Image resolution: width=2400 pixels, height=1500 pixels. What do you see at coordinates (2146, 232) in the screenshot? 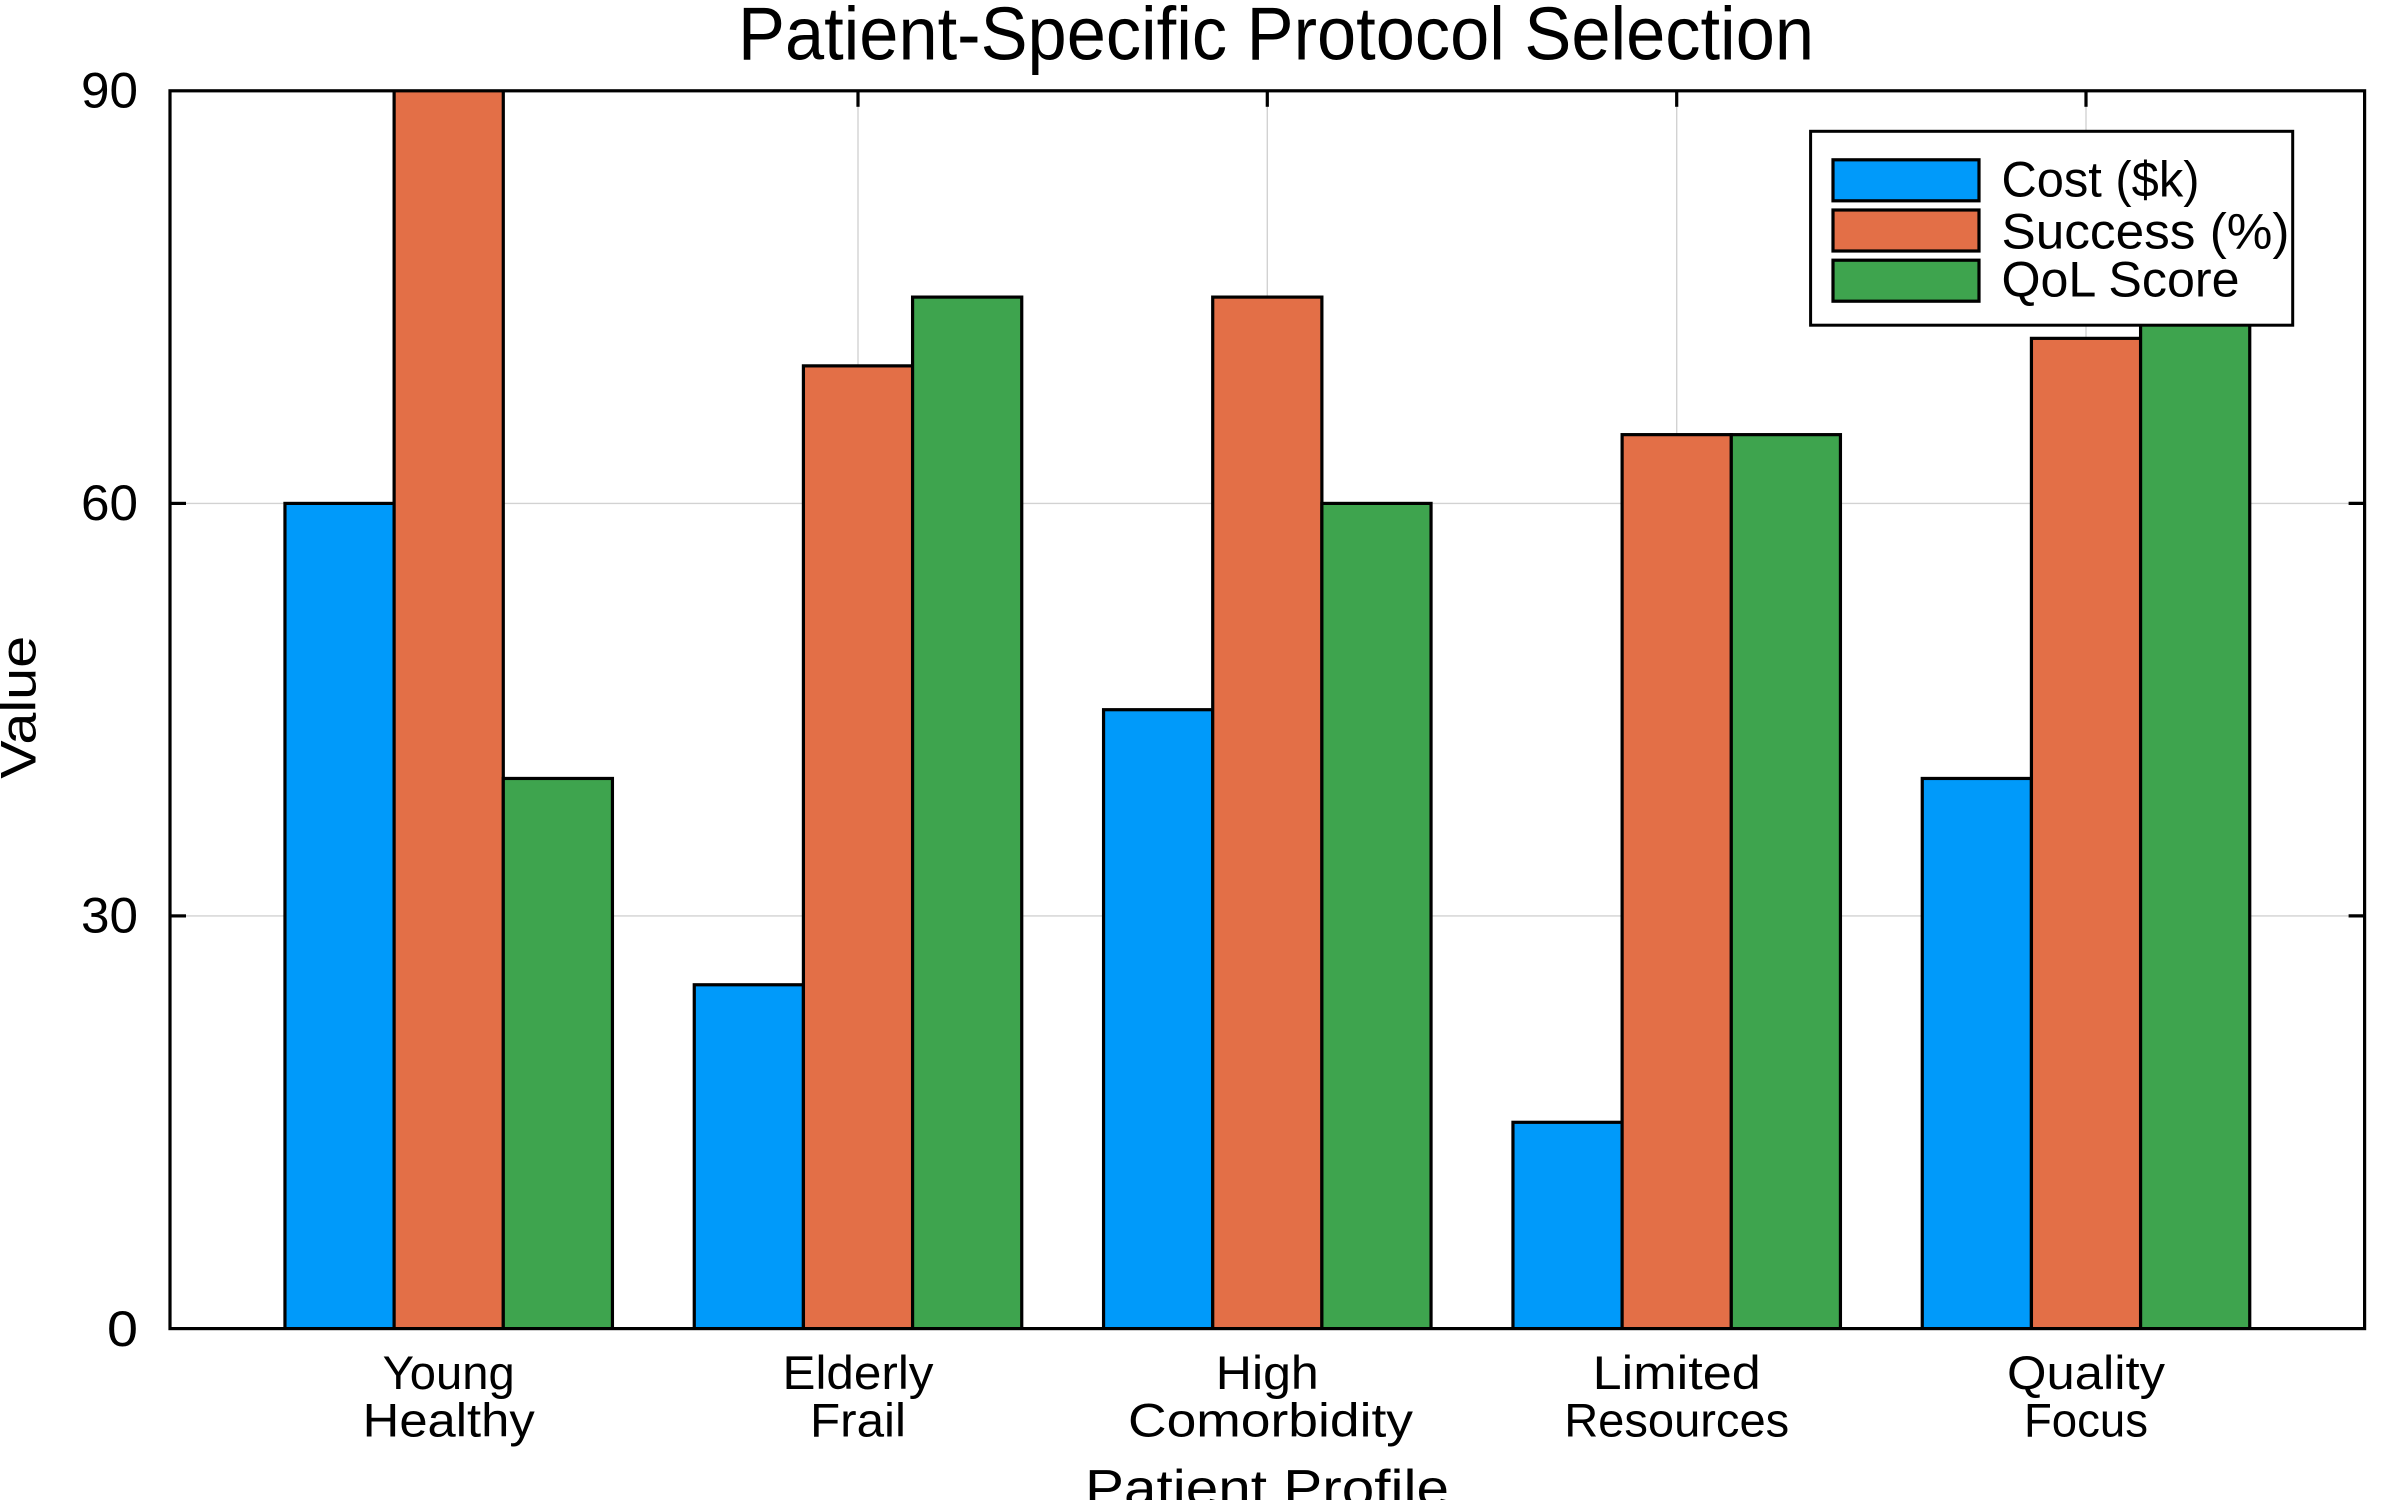
I see `svg-text: Success (%)` at bounding box center [2146, 232].